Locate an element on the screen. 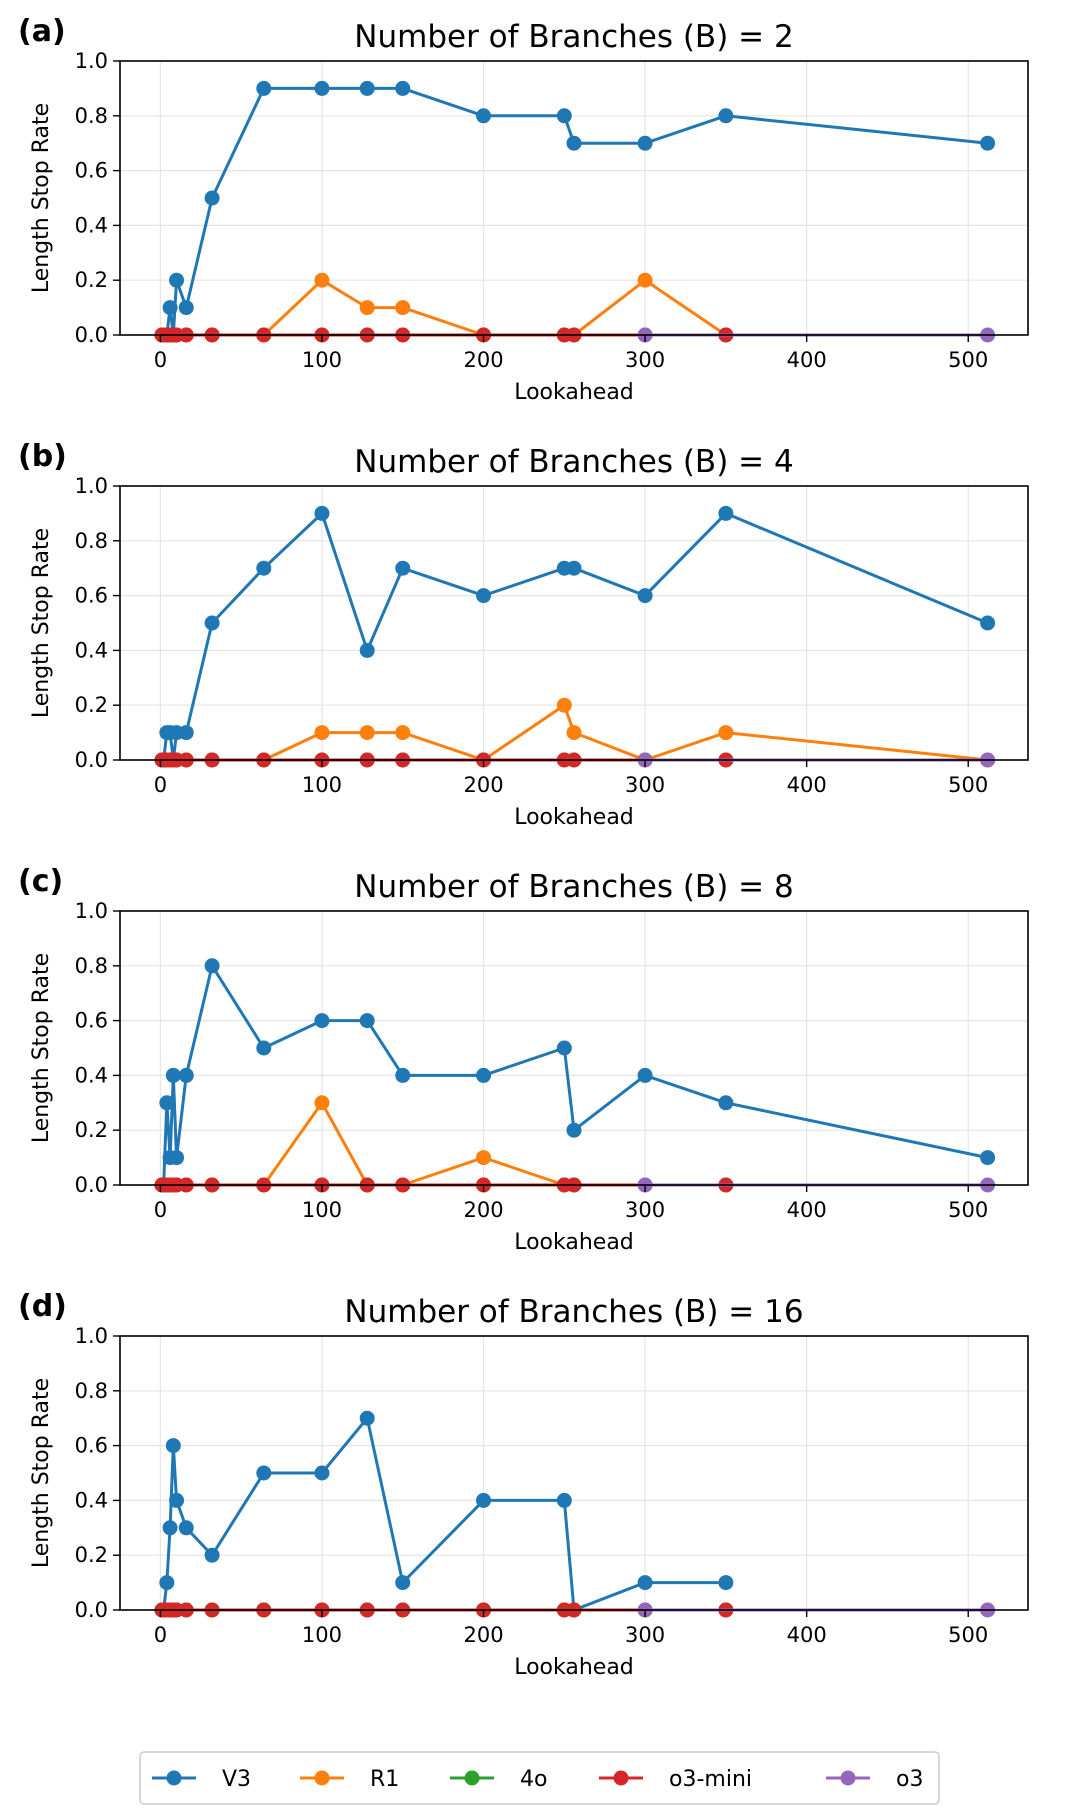 This screenshot has height=1815, width=1079. chart-1-y-tick-label: 0.0 is located at coordinates (91, 335).